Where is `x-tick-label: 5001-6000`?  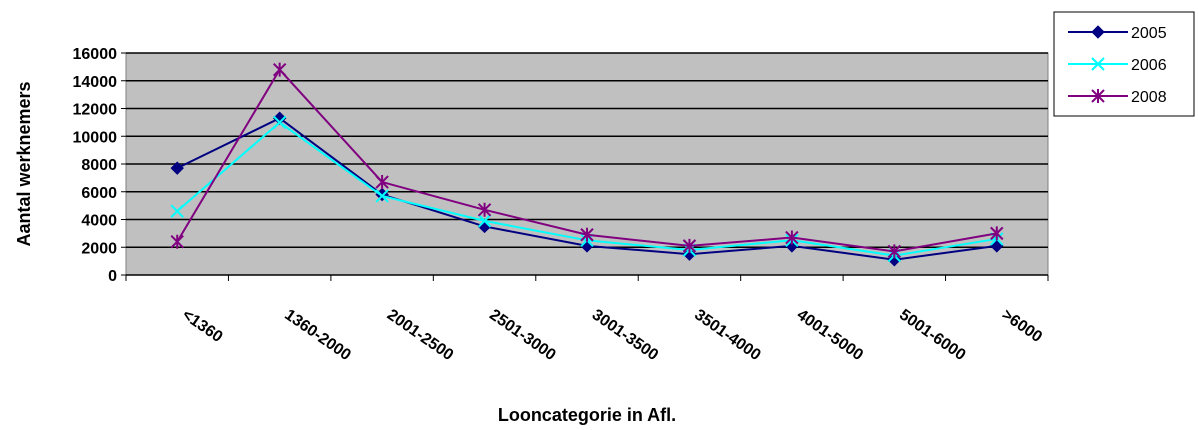 x-tick-label: 5001-6000 is located at coordinates (932, 335).